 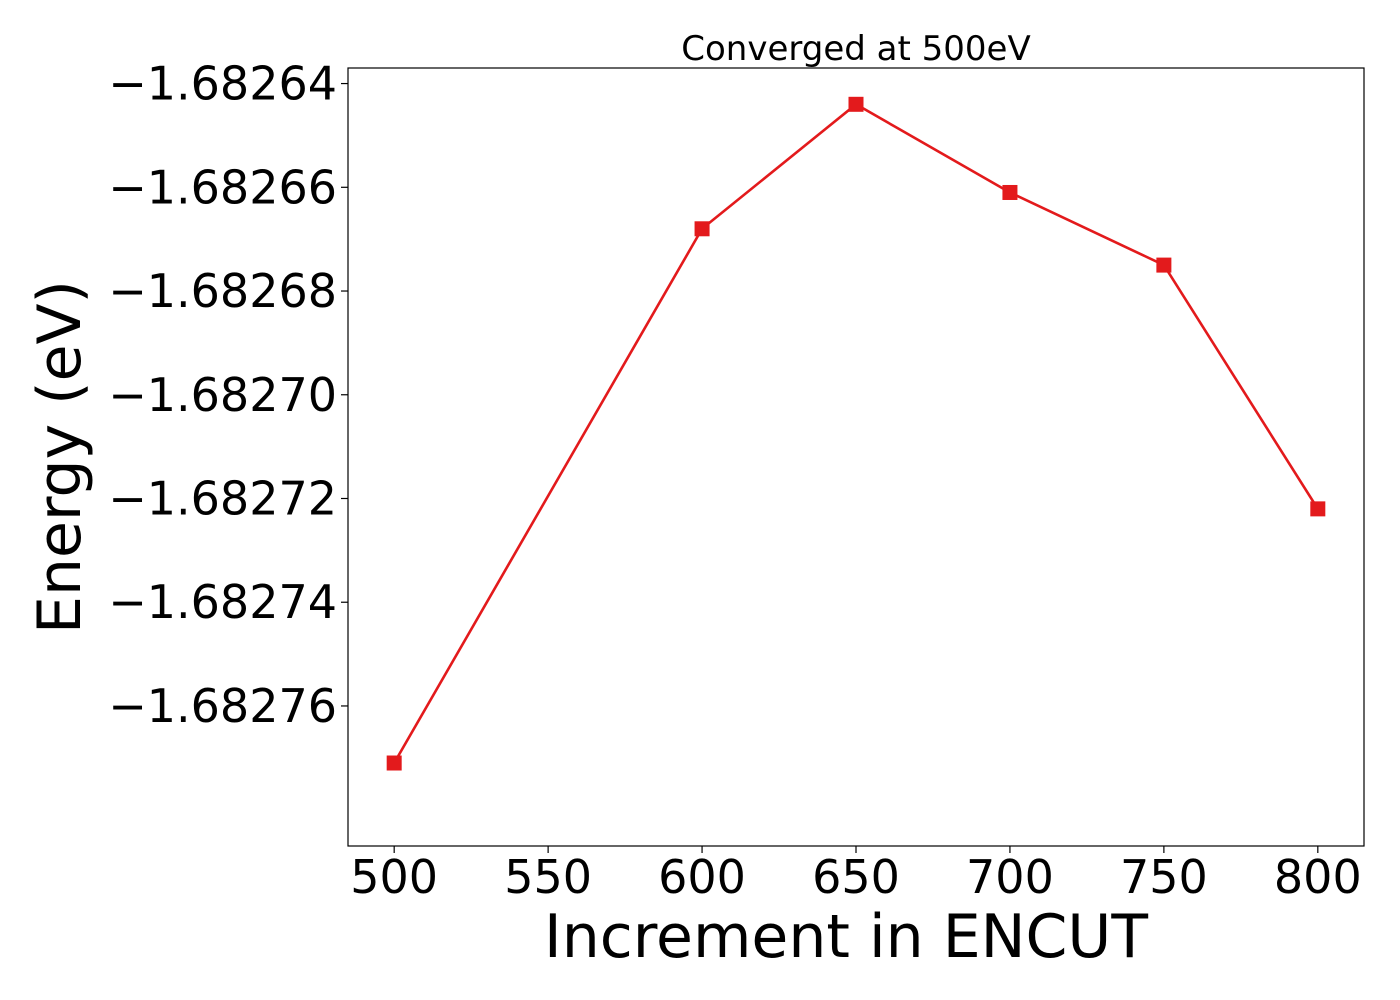 I want to click on x-tick-label: 550, so click(x=548, y=877).